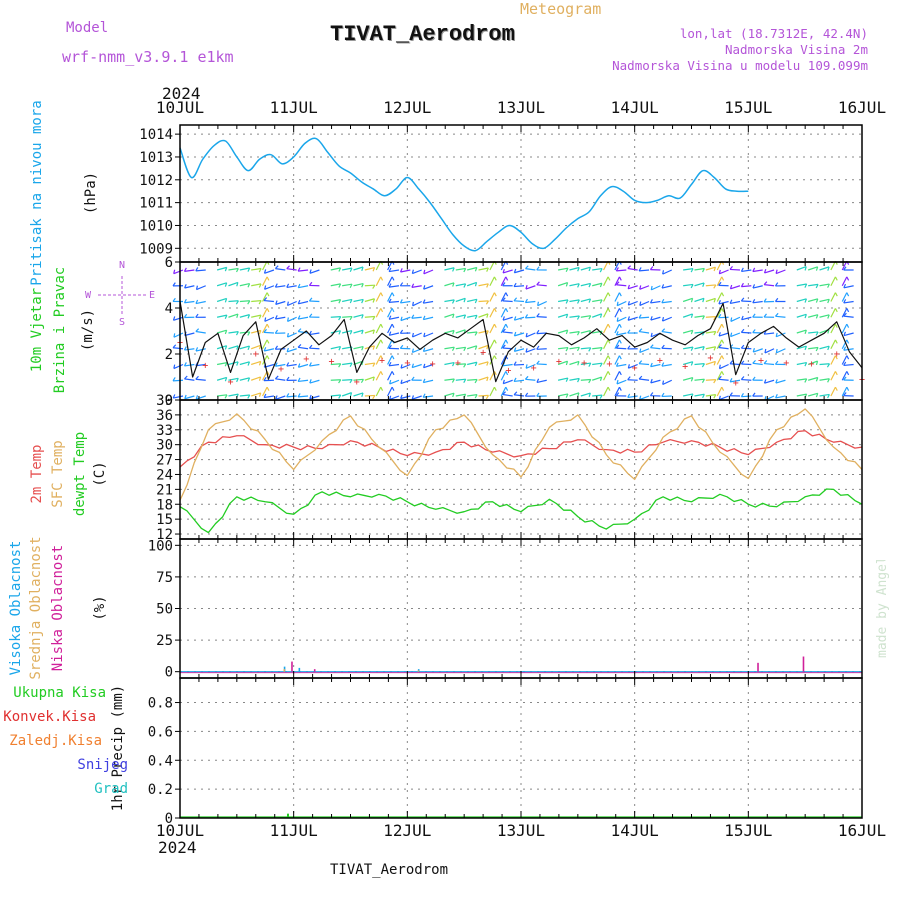 Image resolution: width=900 pixels, height=900 pixels. What do you see at coordinates (60, 330) in the screenshot?
I see `wind-axis-label-2: Brzina i Pravac` at bounding box center [60, 330].